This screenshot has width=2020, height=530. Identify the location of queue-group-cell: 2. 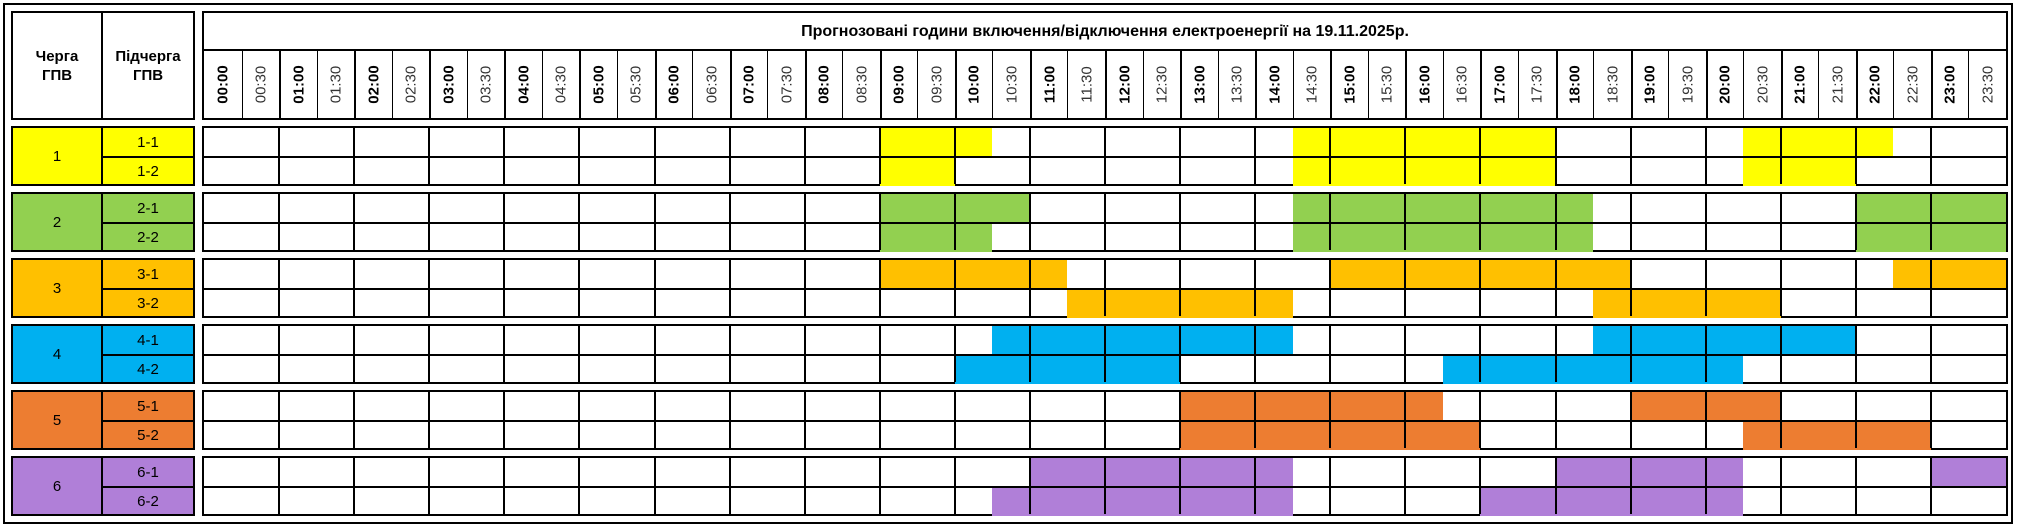
(57, 222).